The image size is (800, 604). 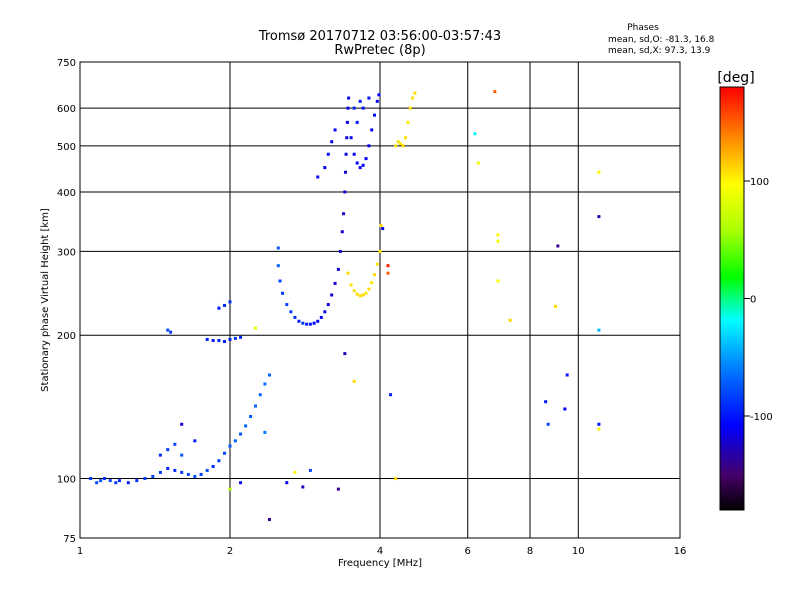 I want to click on stats-heading: Phases, so click(x=643, y=28).